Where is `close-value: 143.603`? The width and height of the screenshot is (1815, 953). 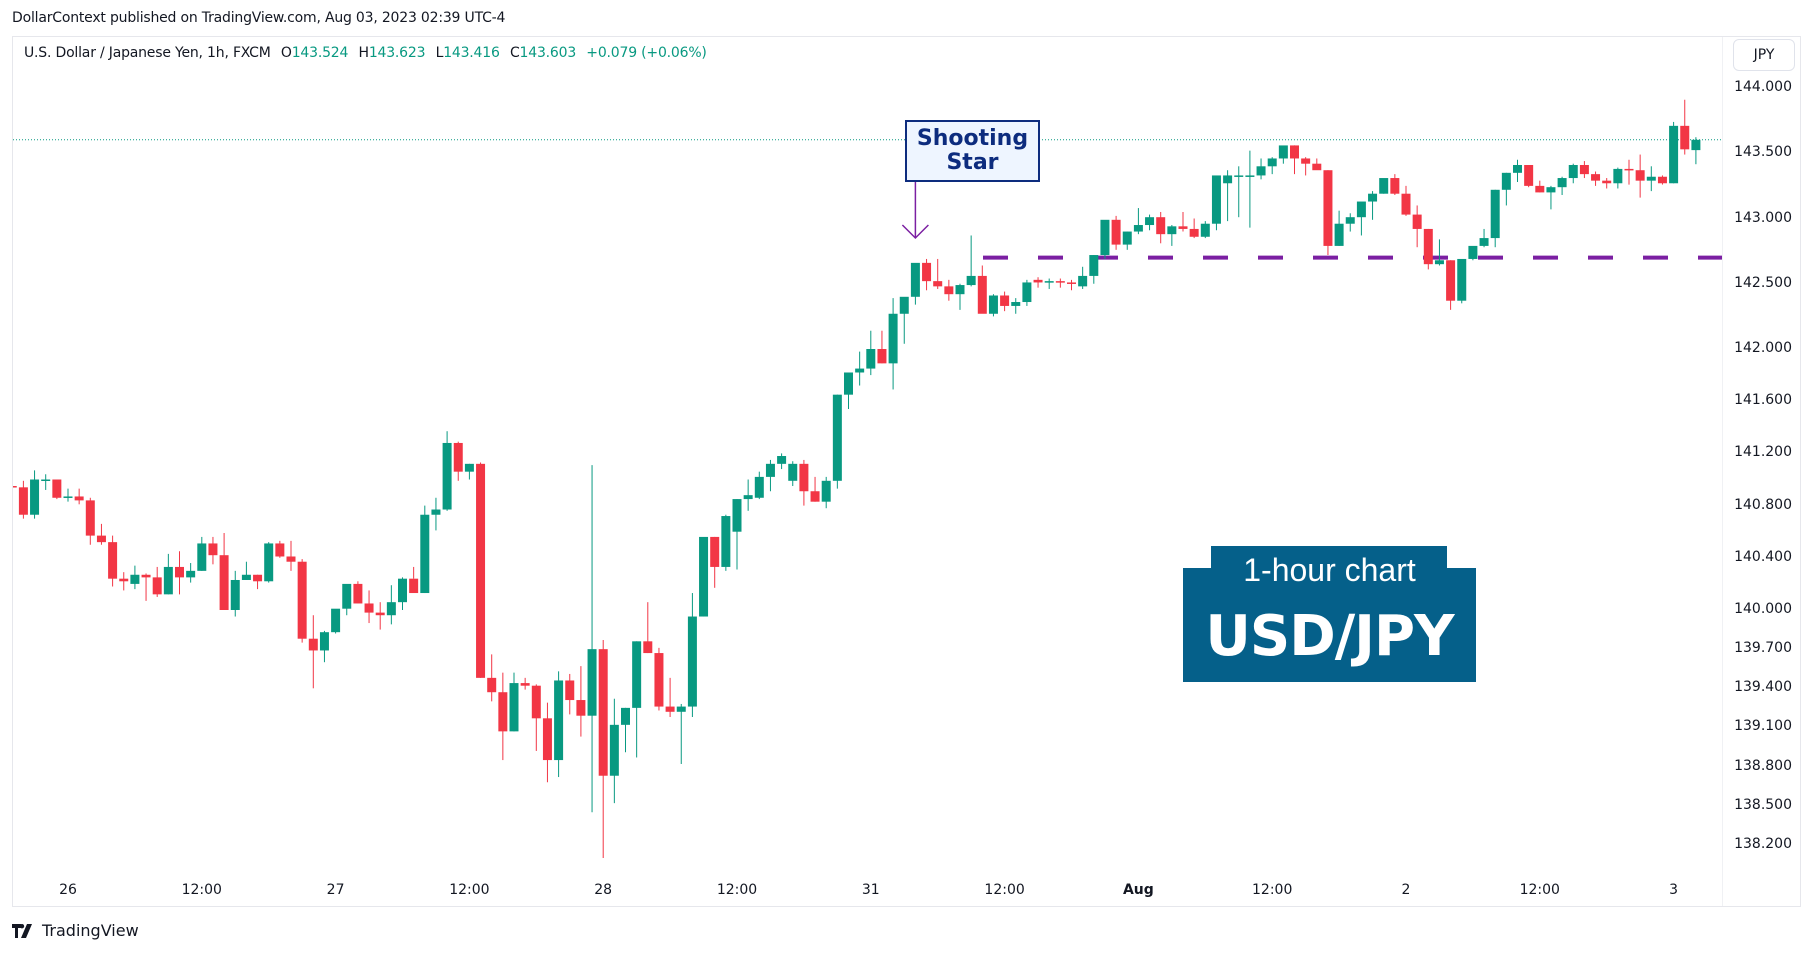
close-value: 143.603 is located at coordinates (548, 53).